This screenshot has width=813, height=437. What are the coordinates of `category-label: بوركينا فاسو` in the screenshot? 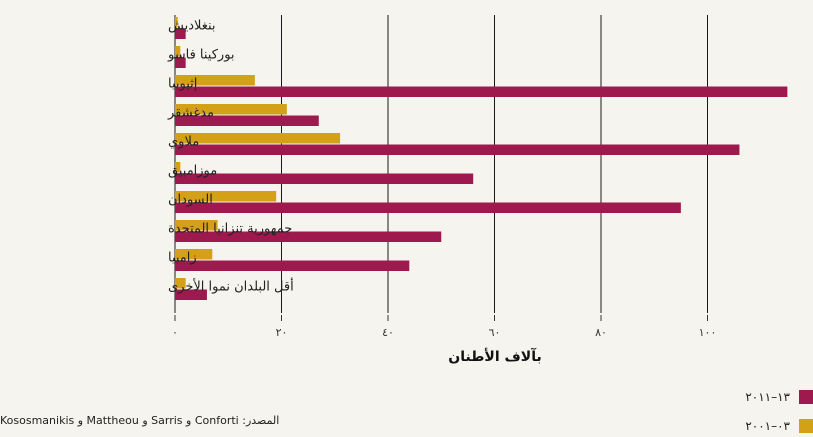 It's located at (201, 55).